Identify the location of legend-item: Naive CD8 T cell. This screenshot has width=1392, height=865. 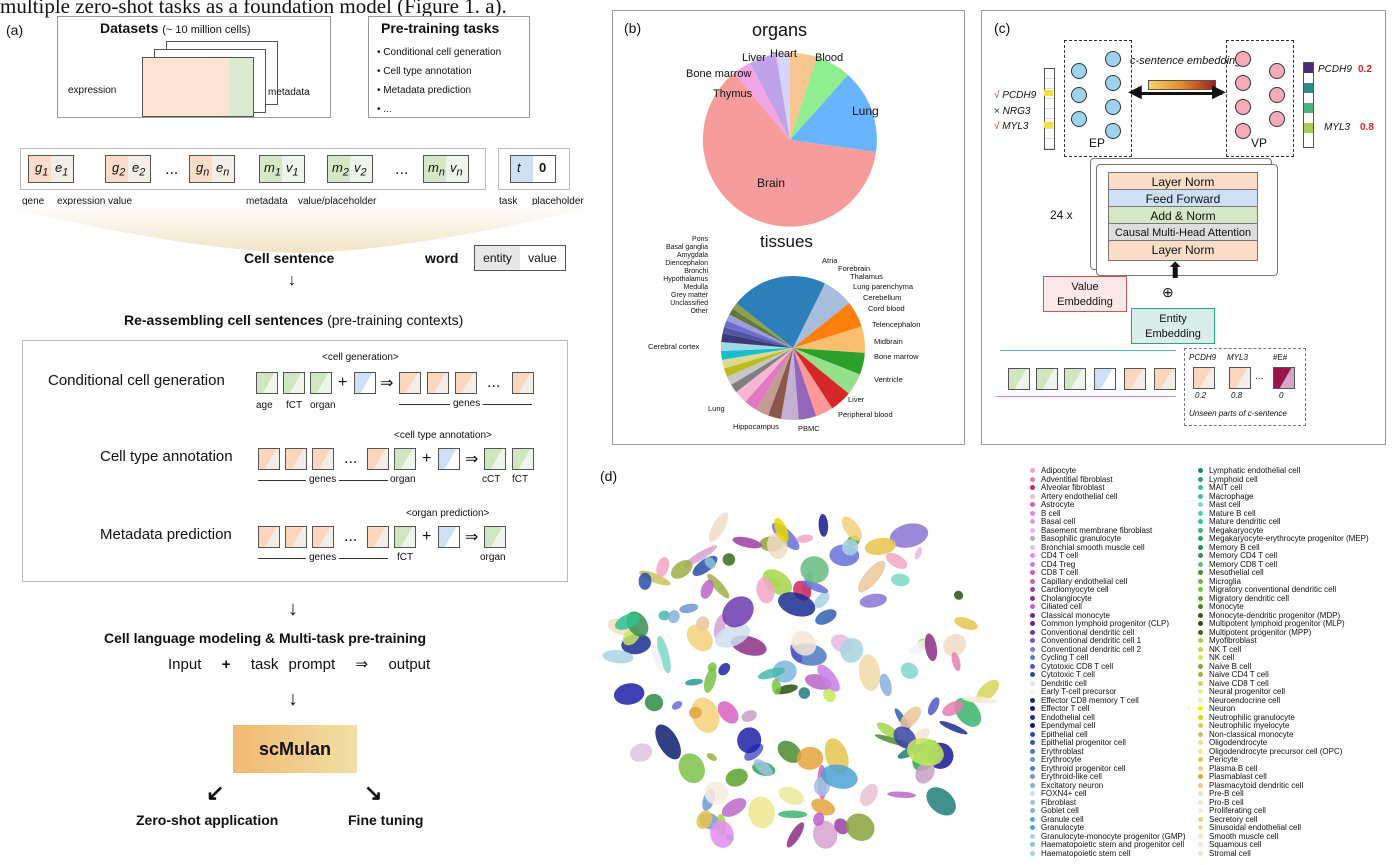
(1233, 683).